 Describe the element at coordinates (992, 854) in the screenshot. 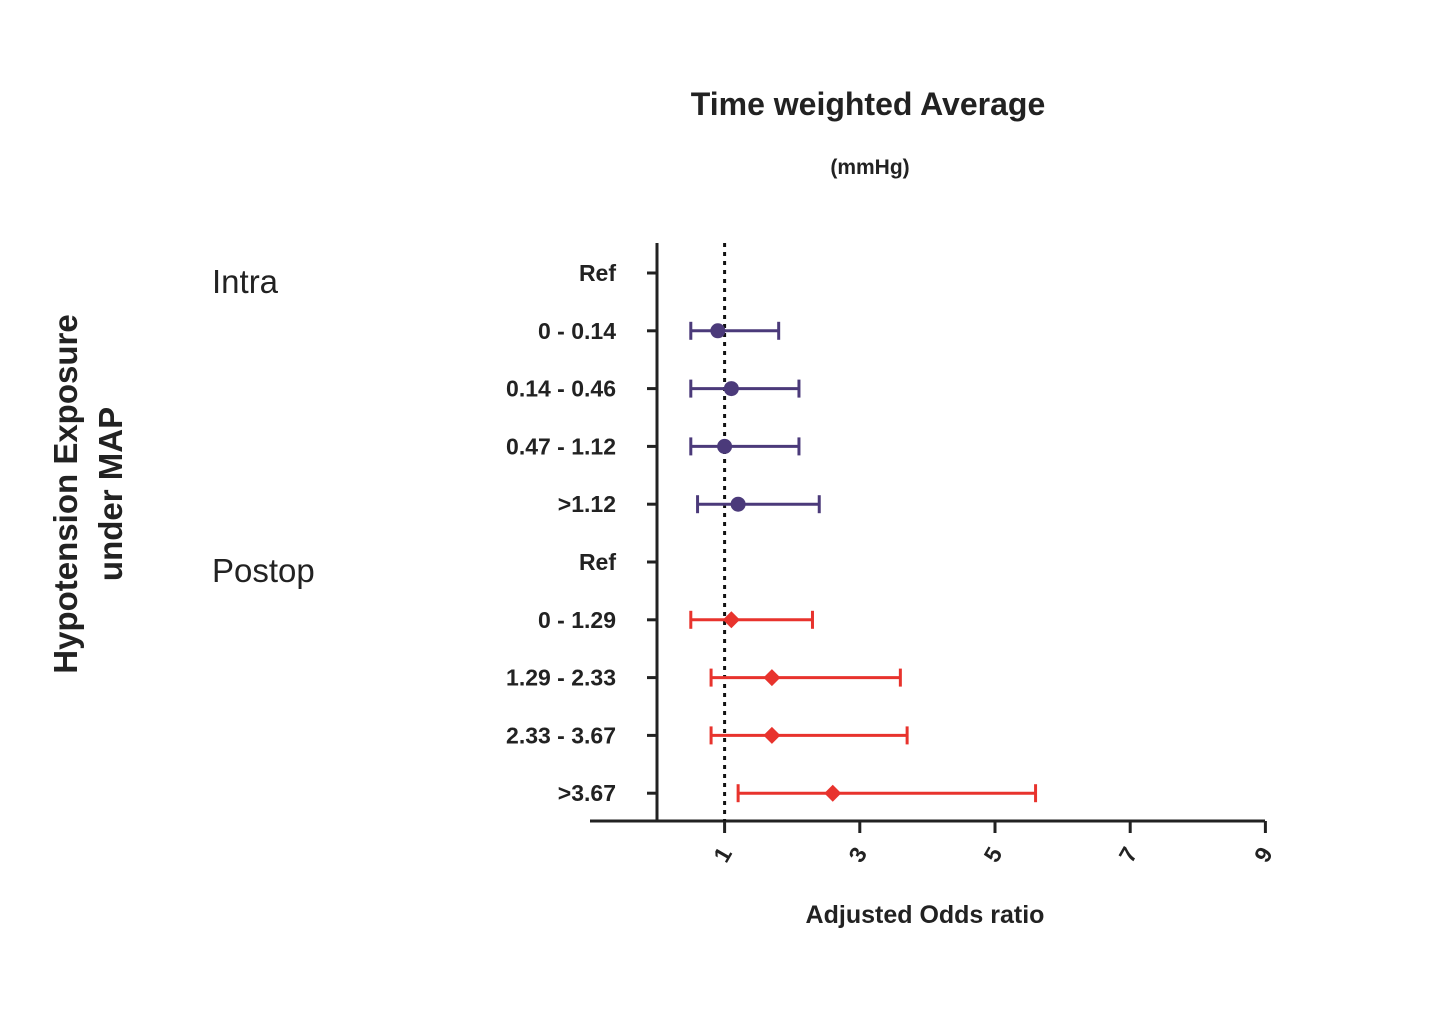

I see `x-tick-label: 5` at that location.